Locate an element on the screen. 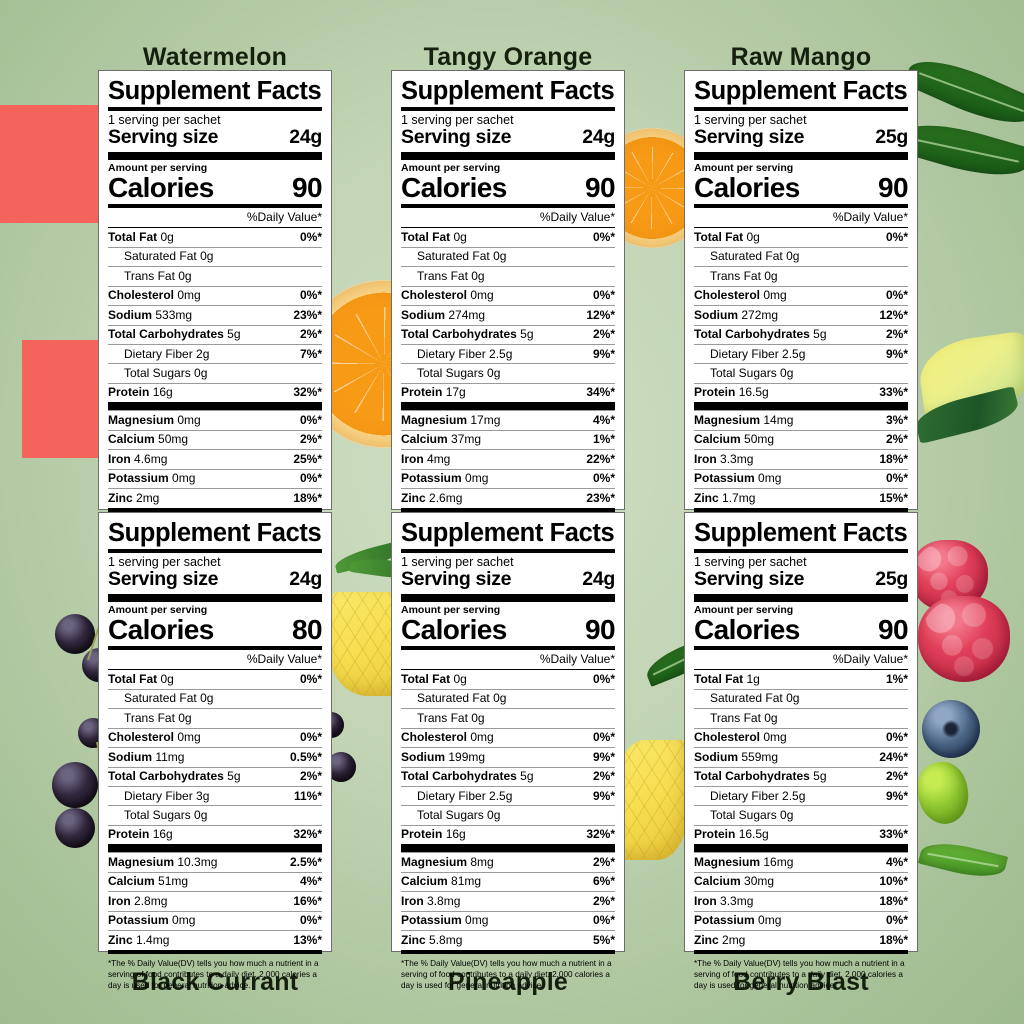 This screenshot has height=1024, width=1024. nutrient-amount: 5g is located at coordinates (527, 334).